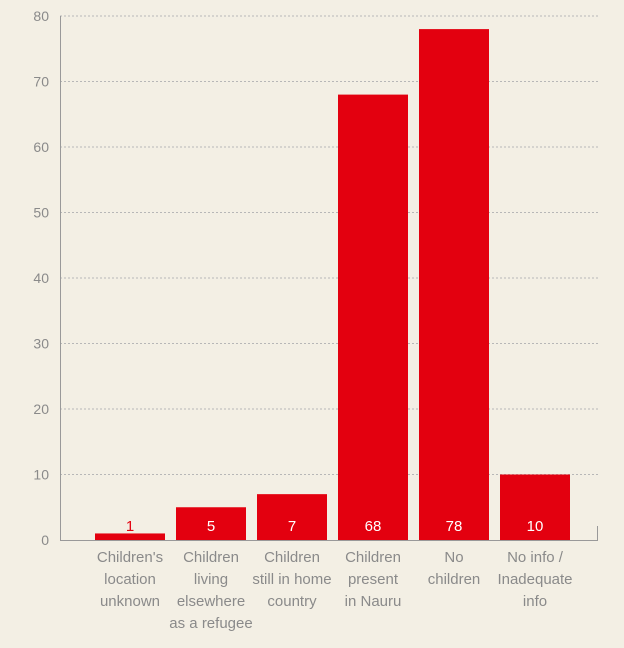 The width and height of the screenshot is (624, 648). I want to click on y-tick-label: 0, so click(45, 540).